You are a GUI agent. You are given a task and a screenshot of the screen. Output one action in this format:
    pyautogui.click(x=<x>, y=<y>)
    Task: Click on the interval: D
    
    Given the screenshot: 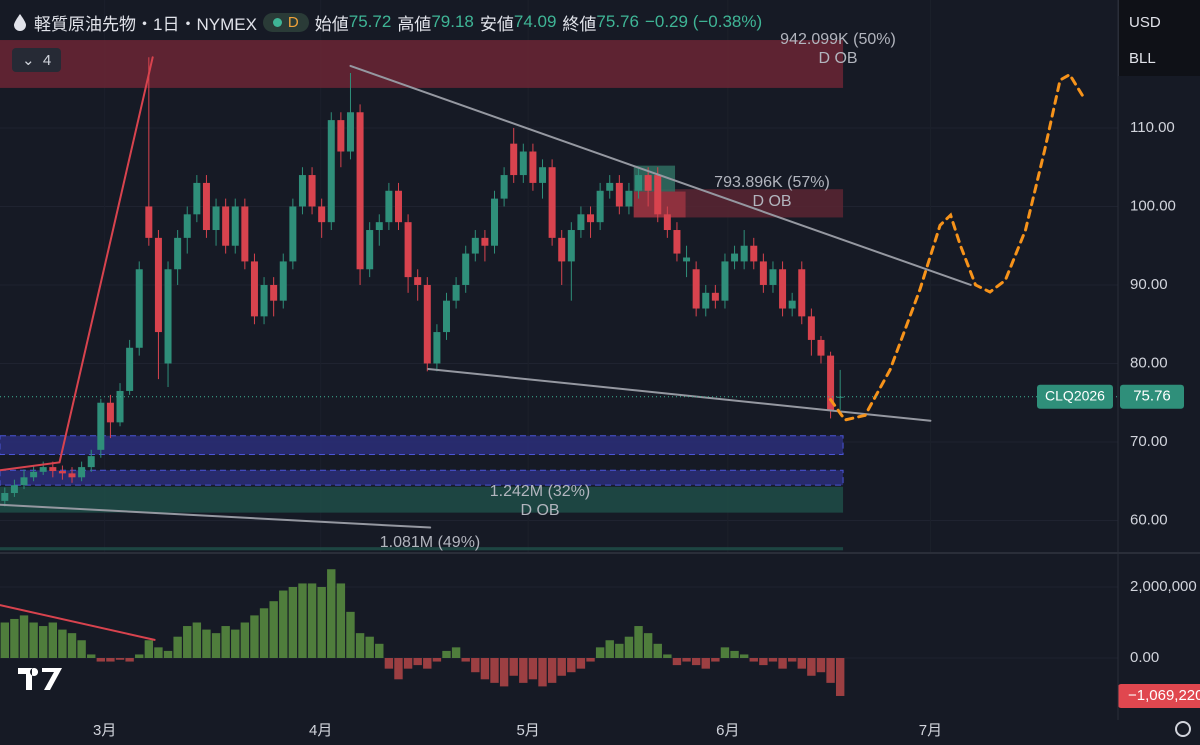 What is the action you would take?
    pyautogui.click(x=293, y=22)
    